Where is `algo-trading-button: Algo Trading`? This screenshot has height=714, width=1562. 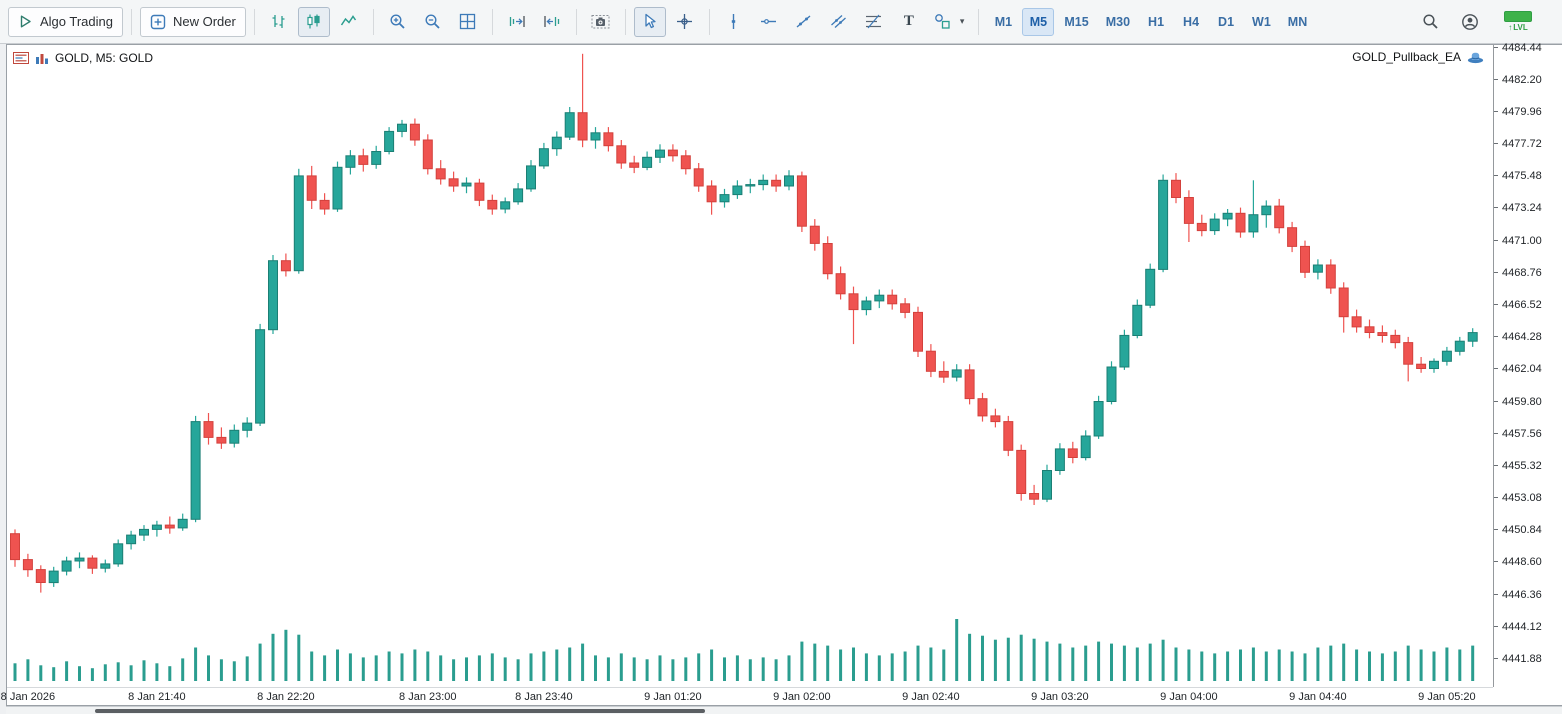 algo-trading-button: Algo Trading is located at coordinates (65, 21).